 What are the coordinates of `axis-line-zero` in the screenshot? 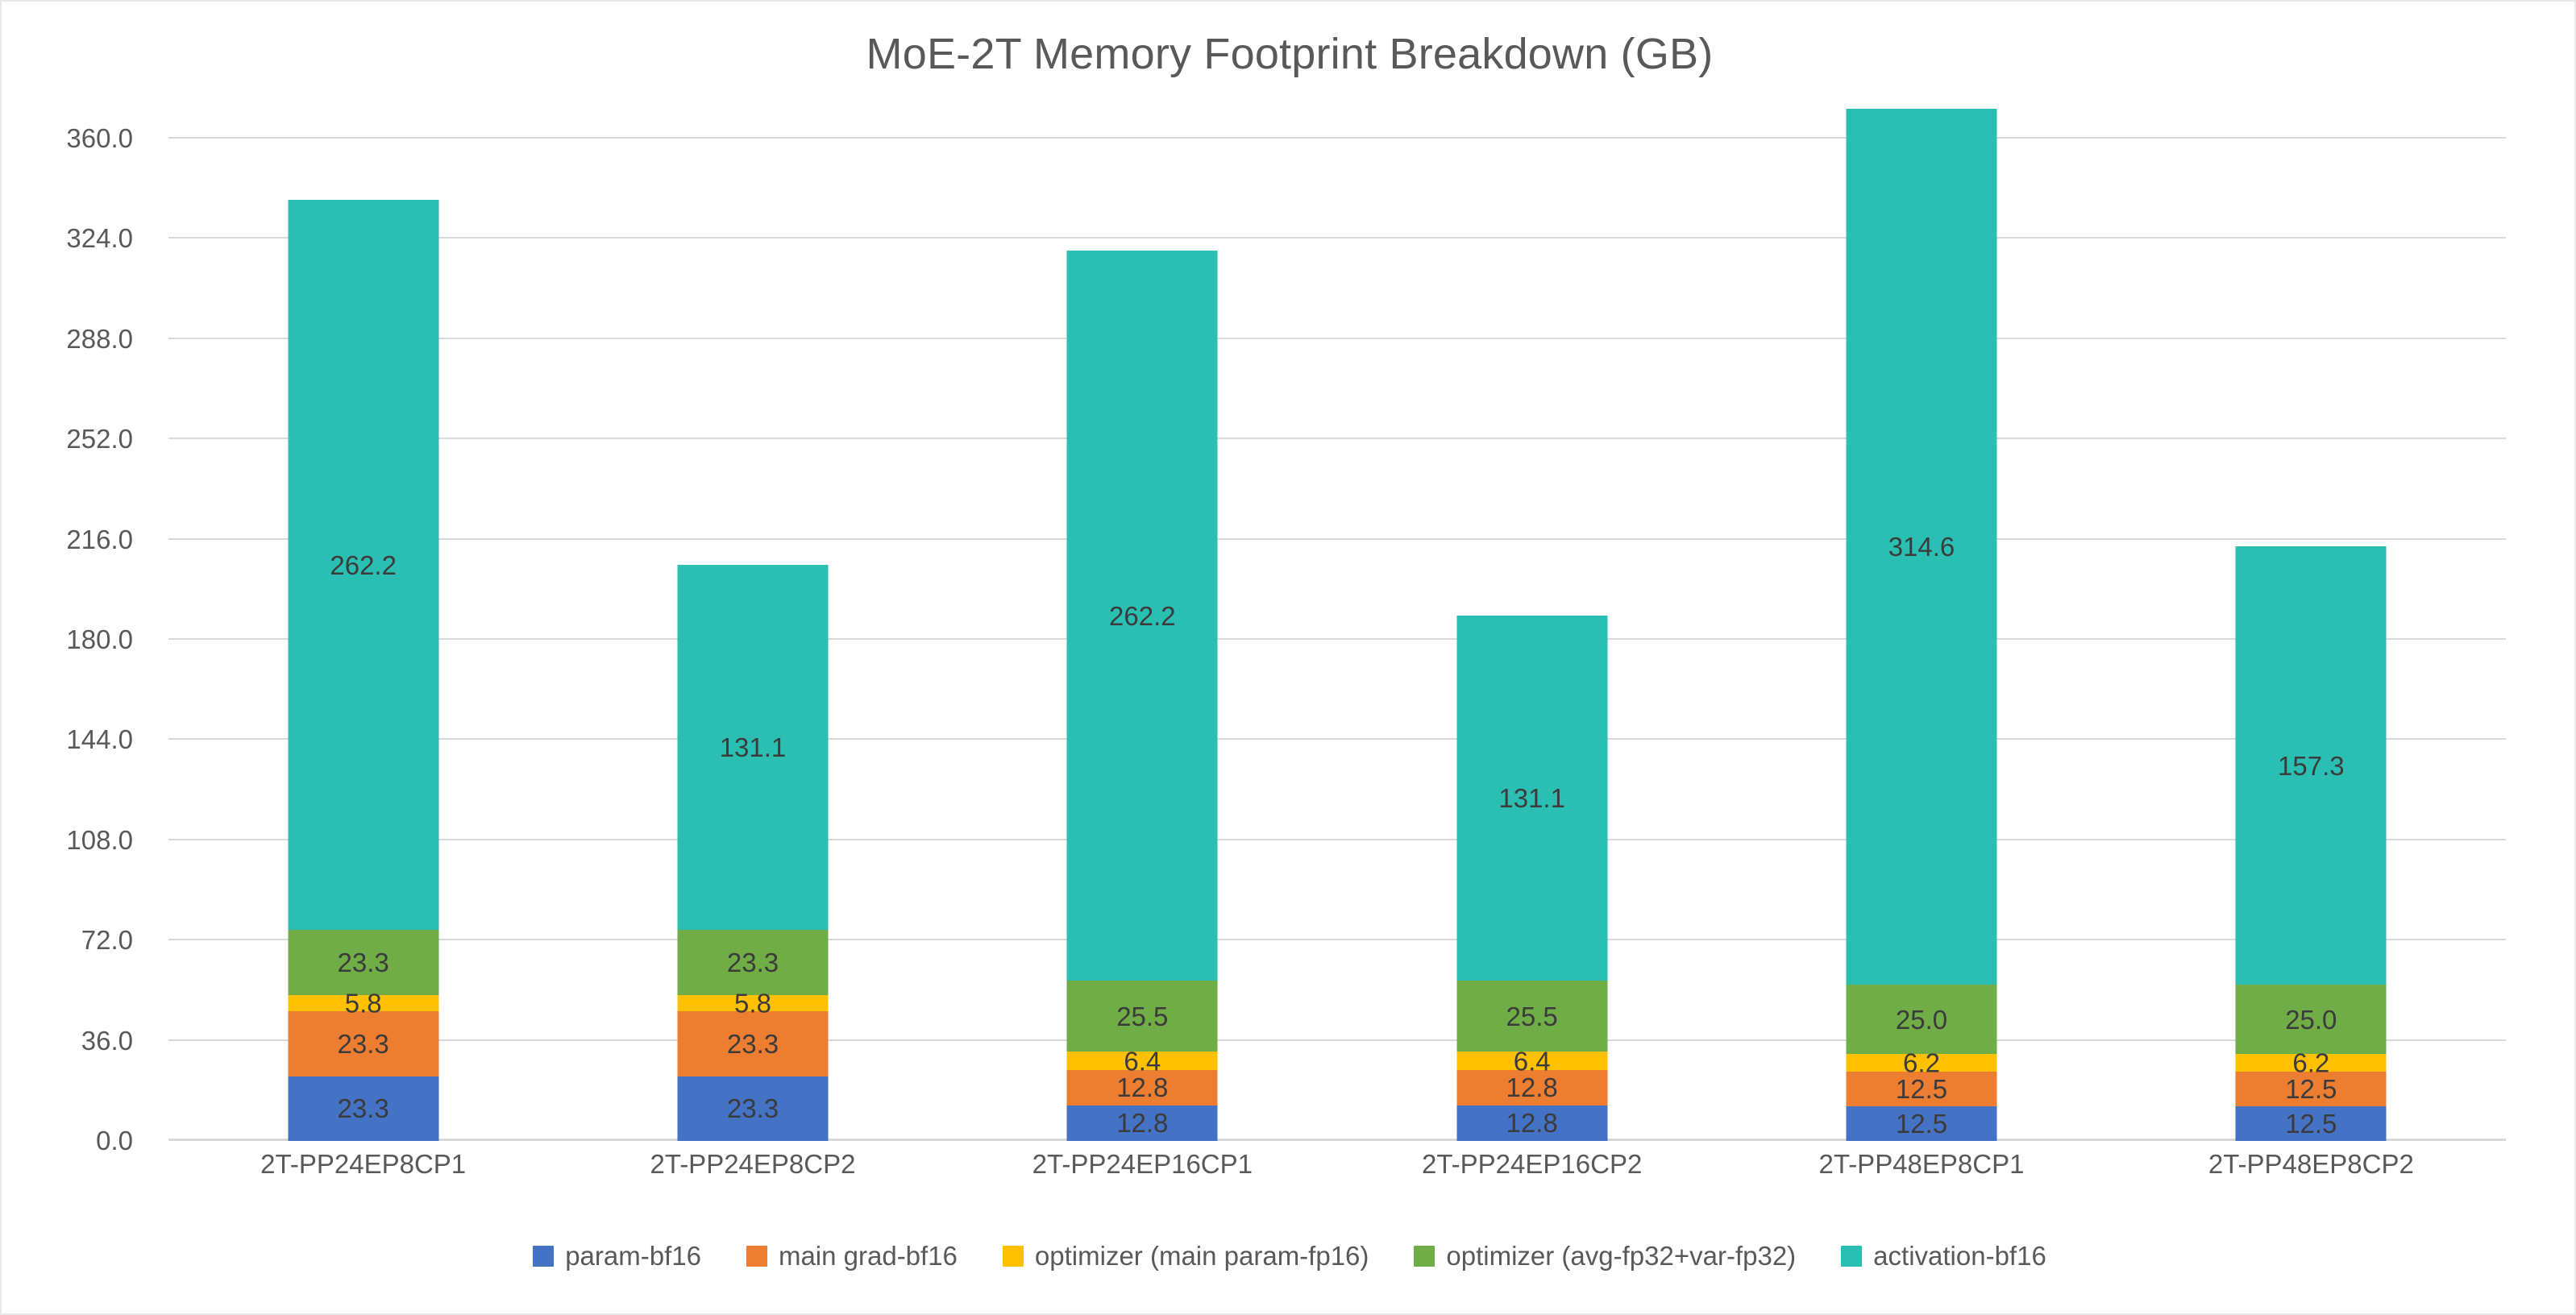 It's located at (1337, 1140).